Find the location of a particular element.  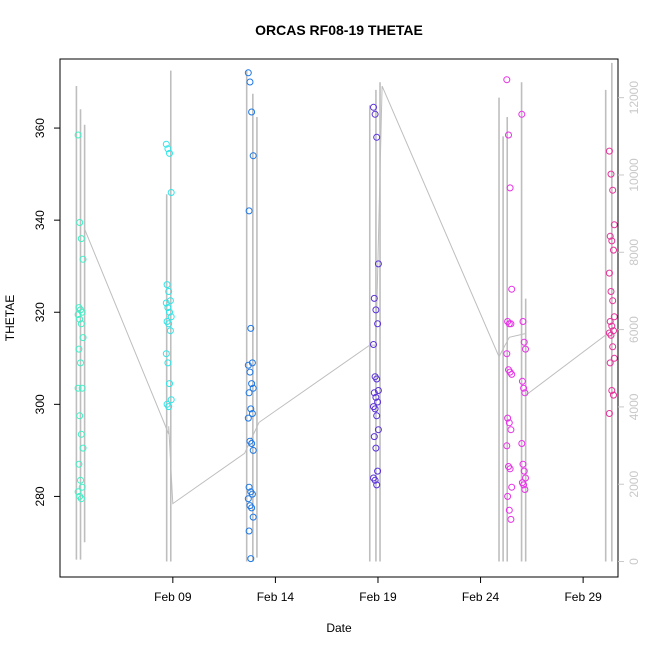

y2-tick-label: 10000 is located at coordinates (634, 175).